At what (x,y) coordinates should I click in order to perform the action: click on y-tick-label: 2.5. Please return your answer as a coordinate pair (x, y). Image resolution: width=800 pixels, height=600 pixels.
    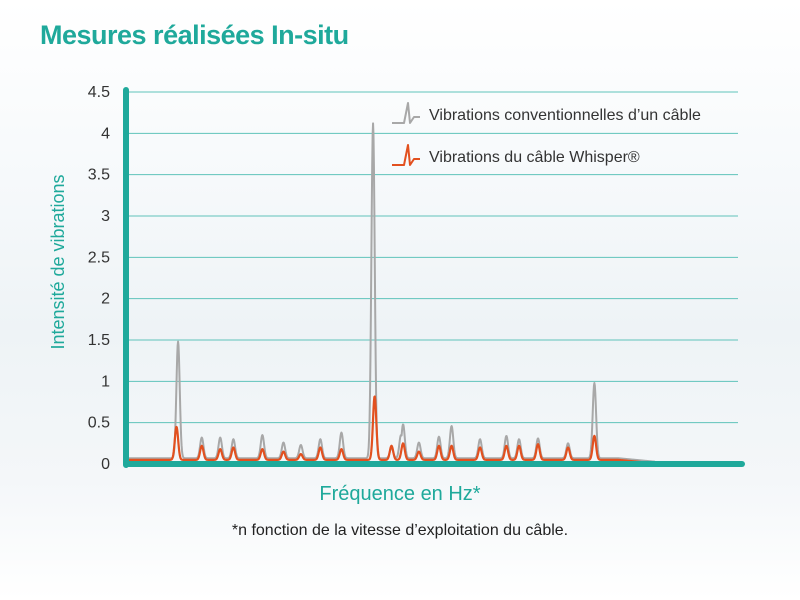
    Looking at the image, I should click on (99, 257).